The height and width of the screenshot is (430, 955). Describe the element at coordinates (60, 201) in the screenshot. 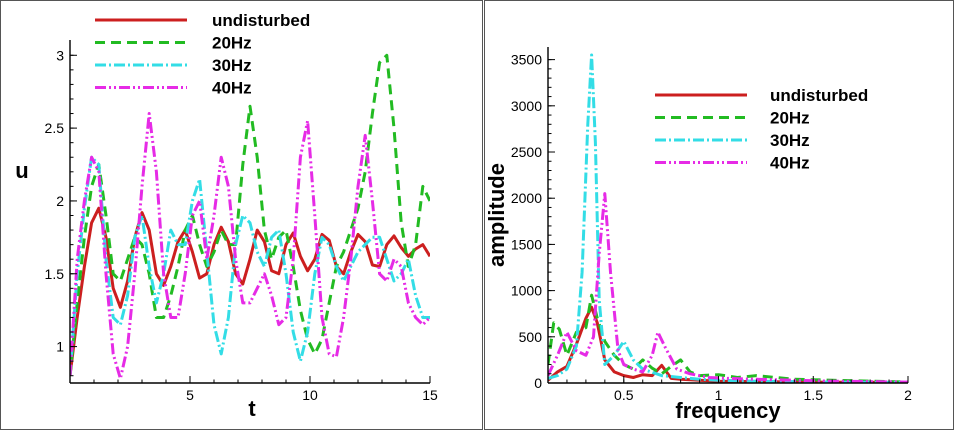

I see `left-y-tick-label: 2` at that location.